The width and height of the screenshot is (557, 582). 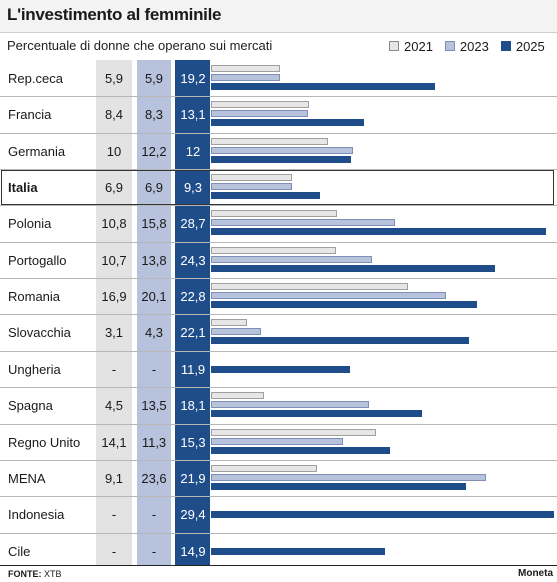 What do you see at coordinates (25, 574) in the screenshot?
I see `source-label: FONTE:` at bounding box center [25, 574].